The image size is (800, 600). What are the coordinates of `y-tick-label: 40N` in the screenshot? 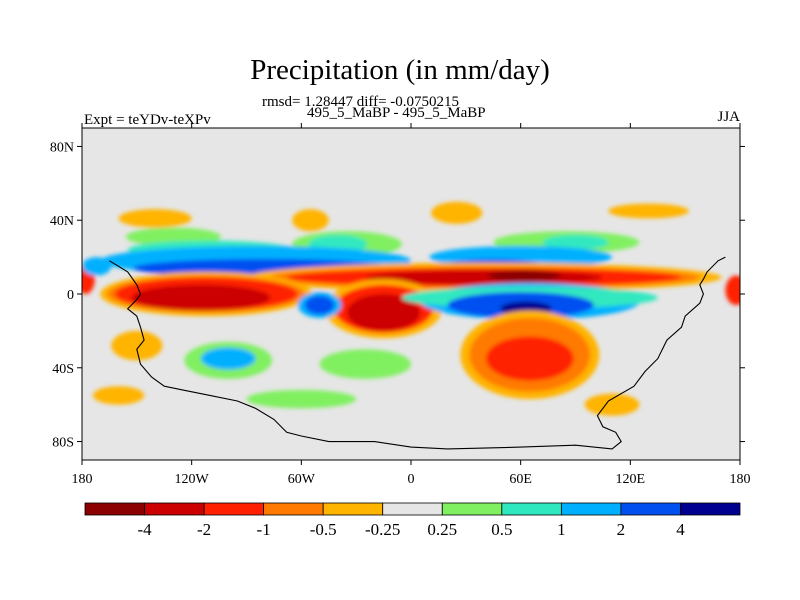 It's located at (62, 221).